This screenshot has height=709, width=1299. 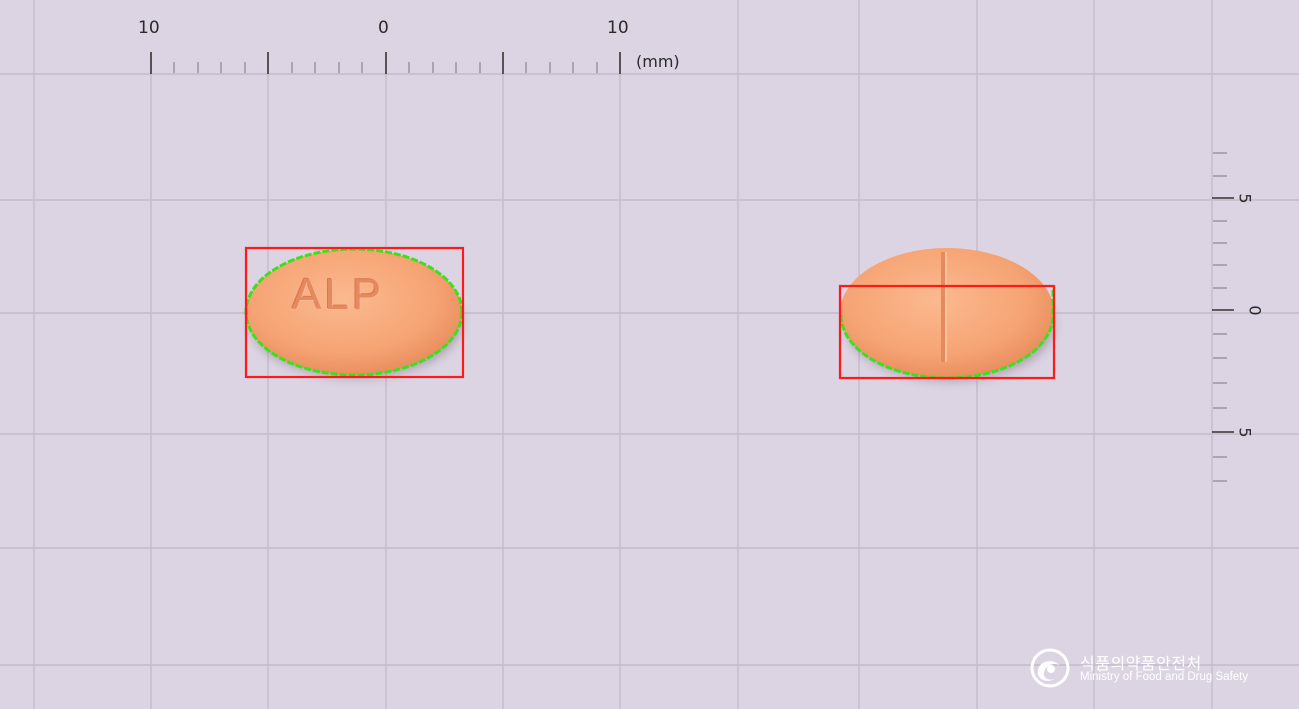 I want to click on ruler-top-ticks, so click(x=385, y=63).